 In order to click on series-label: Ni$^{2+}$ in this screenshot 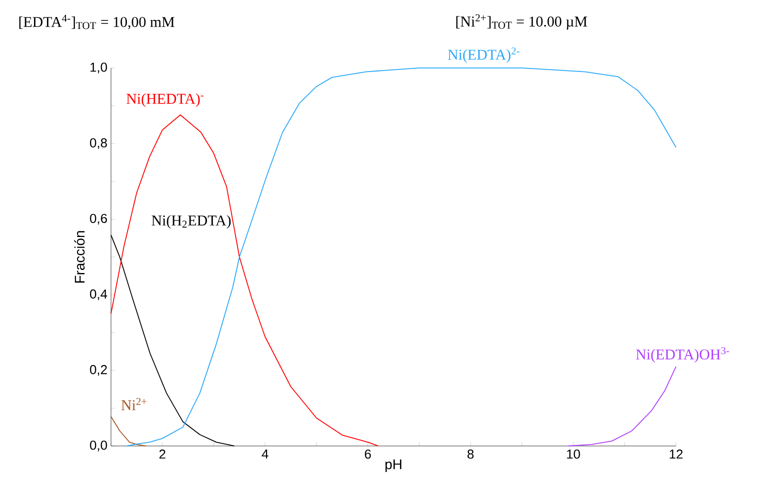, I will do `click(134, 404)`.